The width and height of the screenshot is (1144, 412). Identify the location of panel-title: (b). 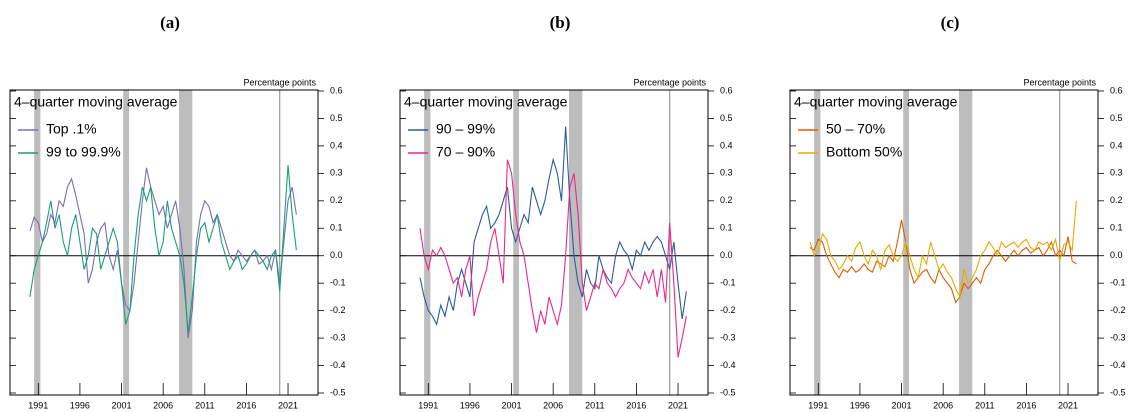
(560, 22).